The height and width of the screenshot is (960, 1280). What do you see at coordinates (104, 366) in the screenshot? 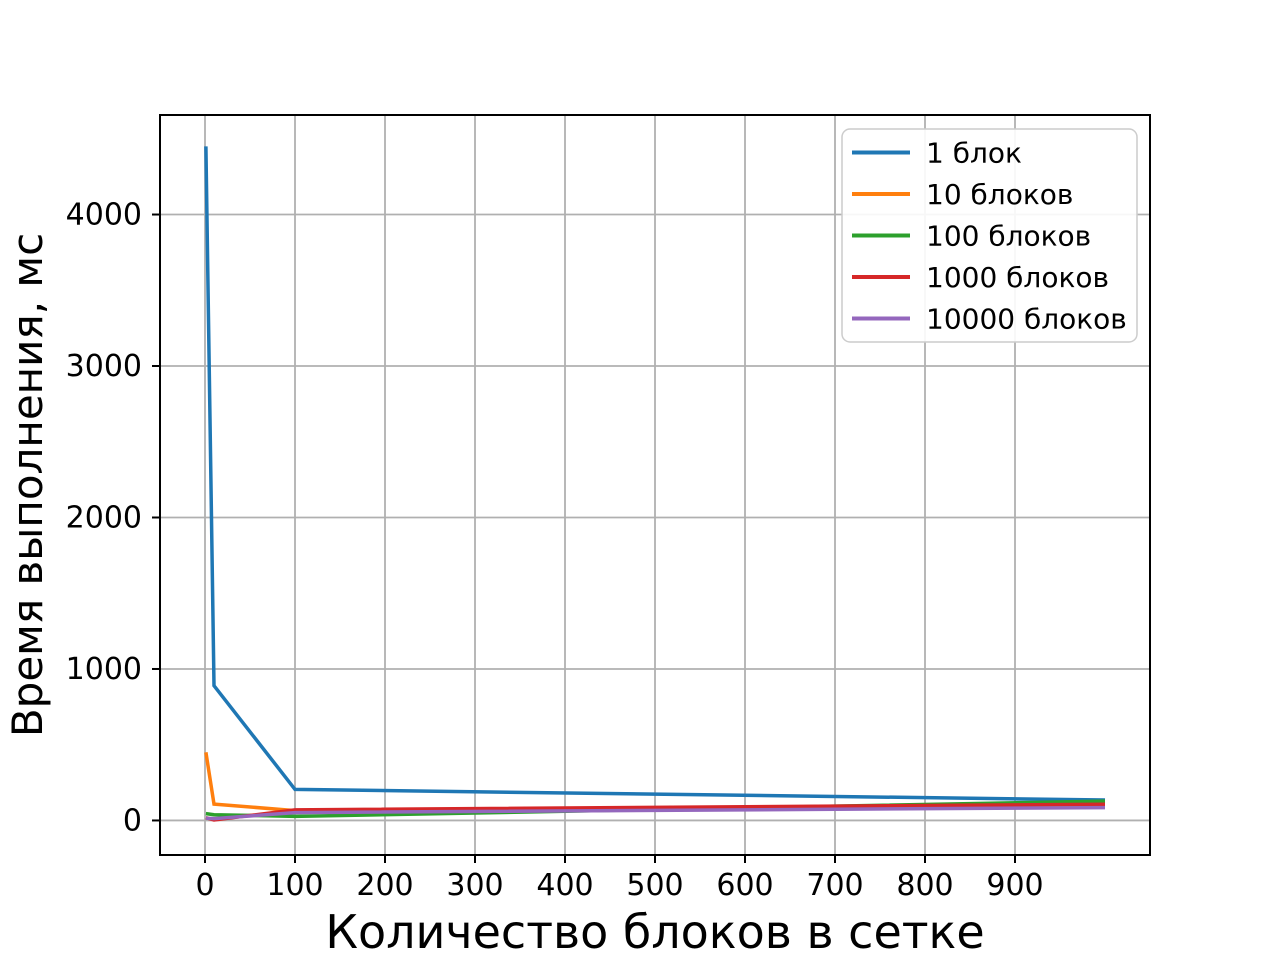
I see `y-tick-label: 3000` at bounding box center [104, 366].